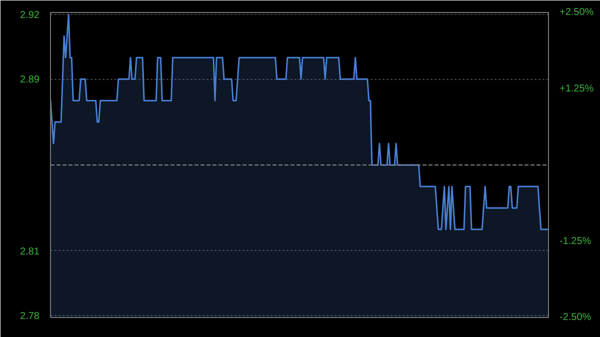  Describe the element at coordinates (30, 252) in the screenshot. I see `y-tick-label: 2.81` at that location.